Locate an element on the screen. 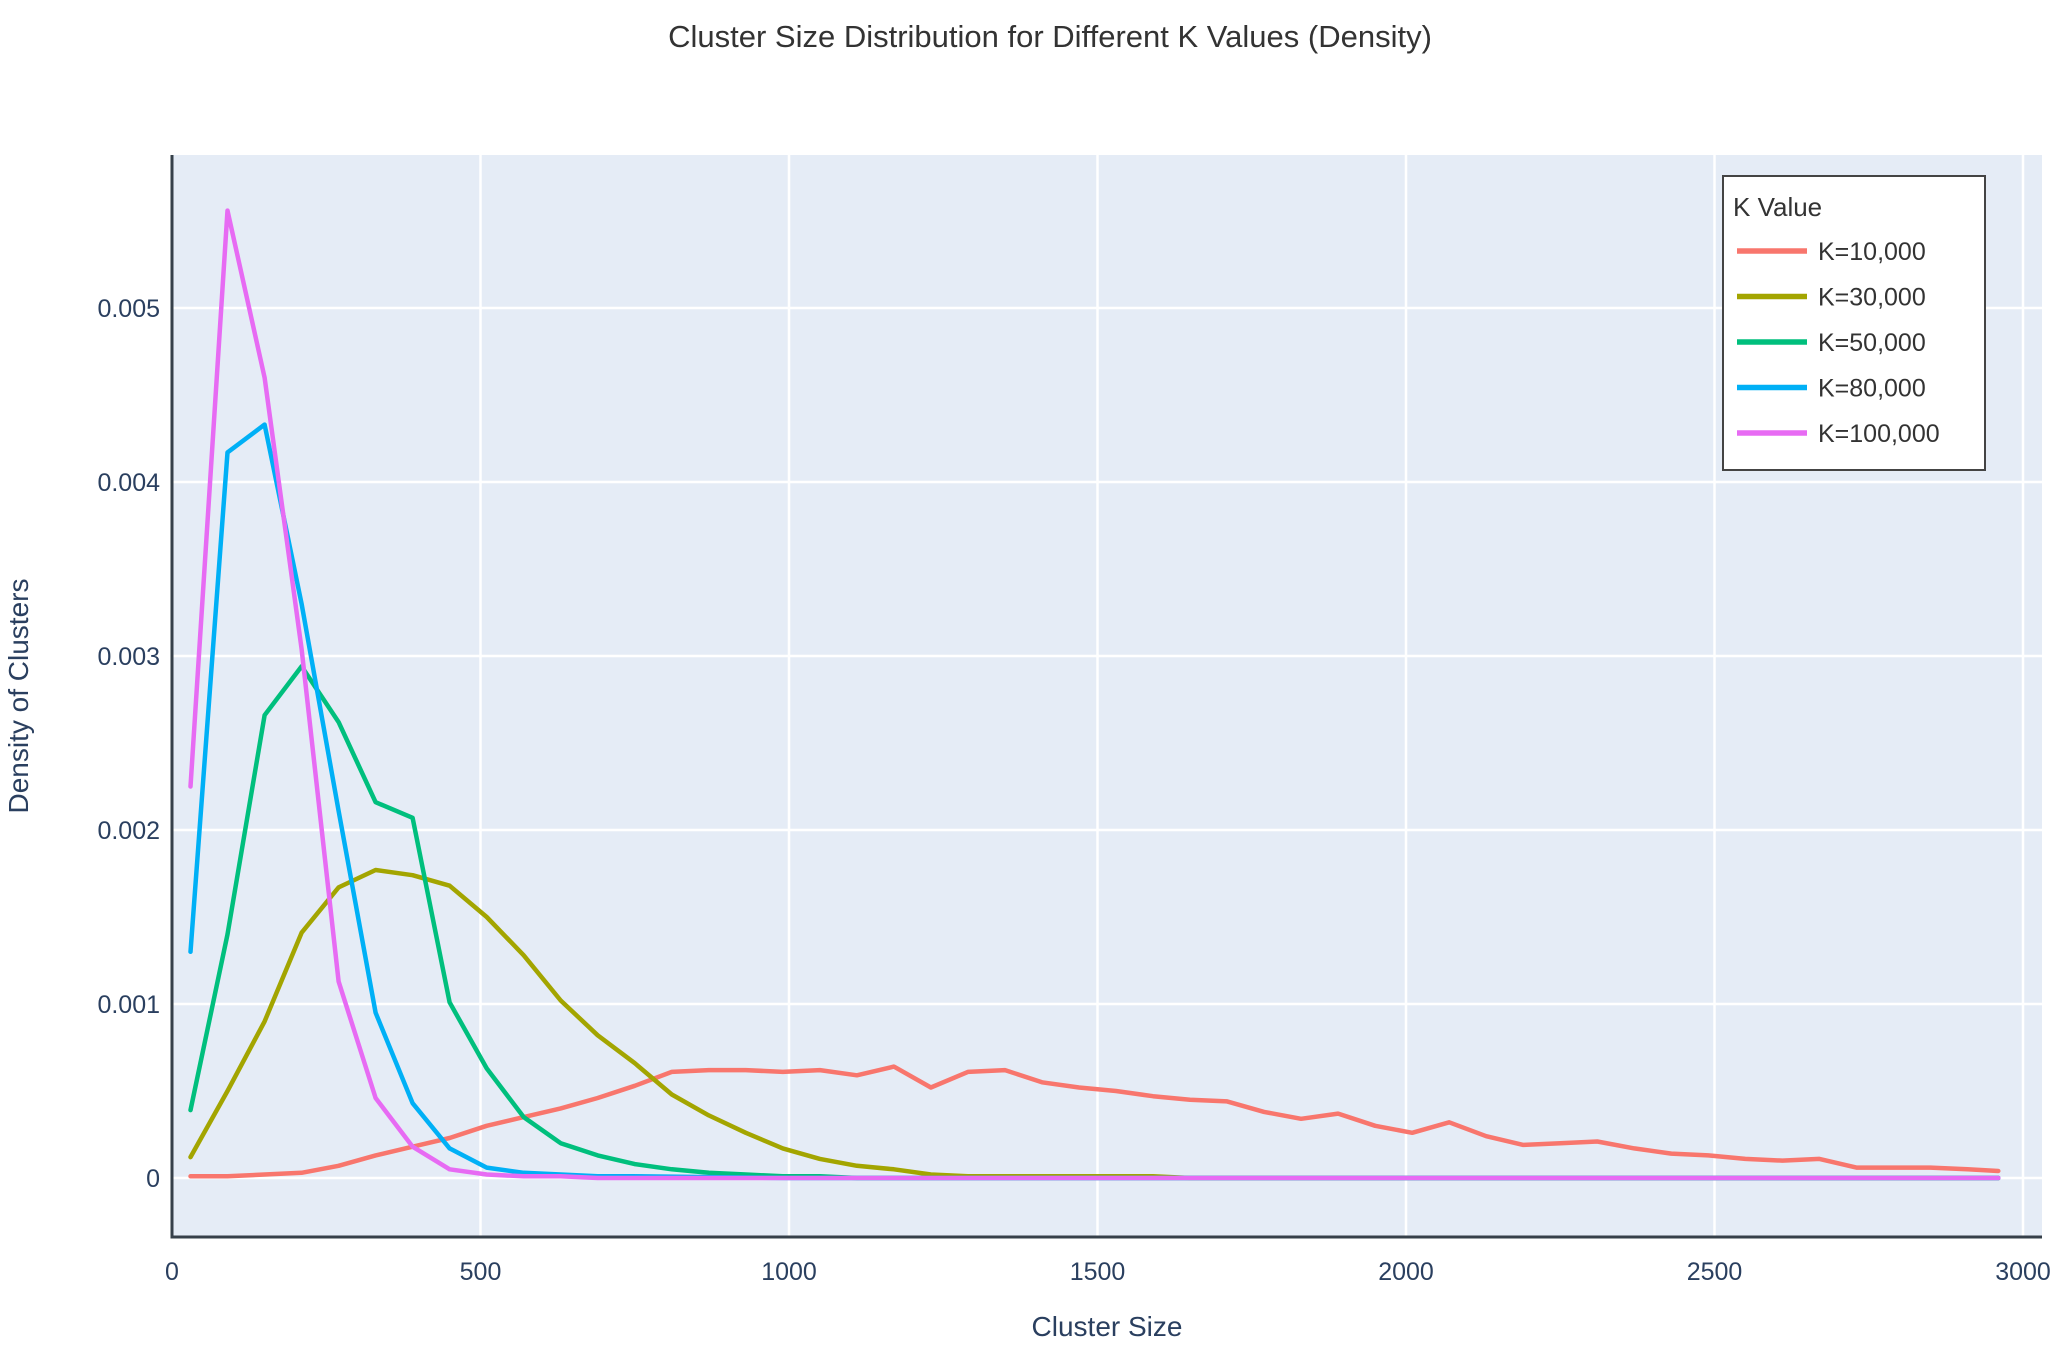  y-tick-labels: 0 0.001 0.002 0.003 0.004 0.005 is located at coordinates (128, 744).